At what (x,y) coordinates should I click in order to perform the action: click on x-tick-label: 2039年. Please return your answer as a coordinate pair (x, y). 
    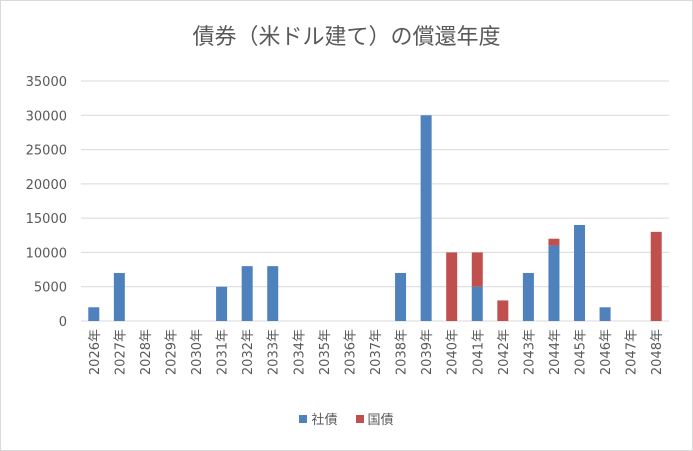
    Looking at the image, I should click on (427, 352).